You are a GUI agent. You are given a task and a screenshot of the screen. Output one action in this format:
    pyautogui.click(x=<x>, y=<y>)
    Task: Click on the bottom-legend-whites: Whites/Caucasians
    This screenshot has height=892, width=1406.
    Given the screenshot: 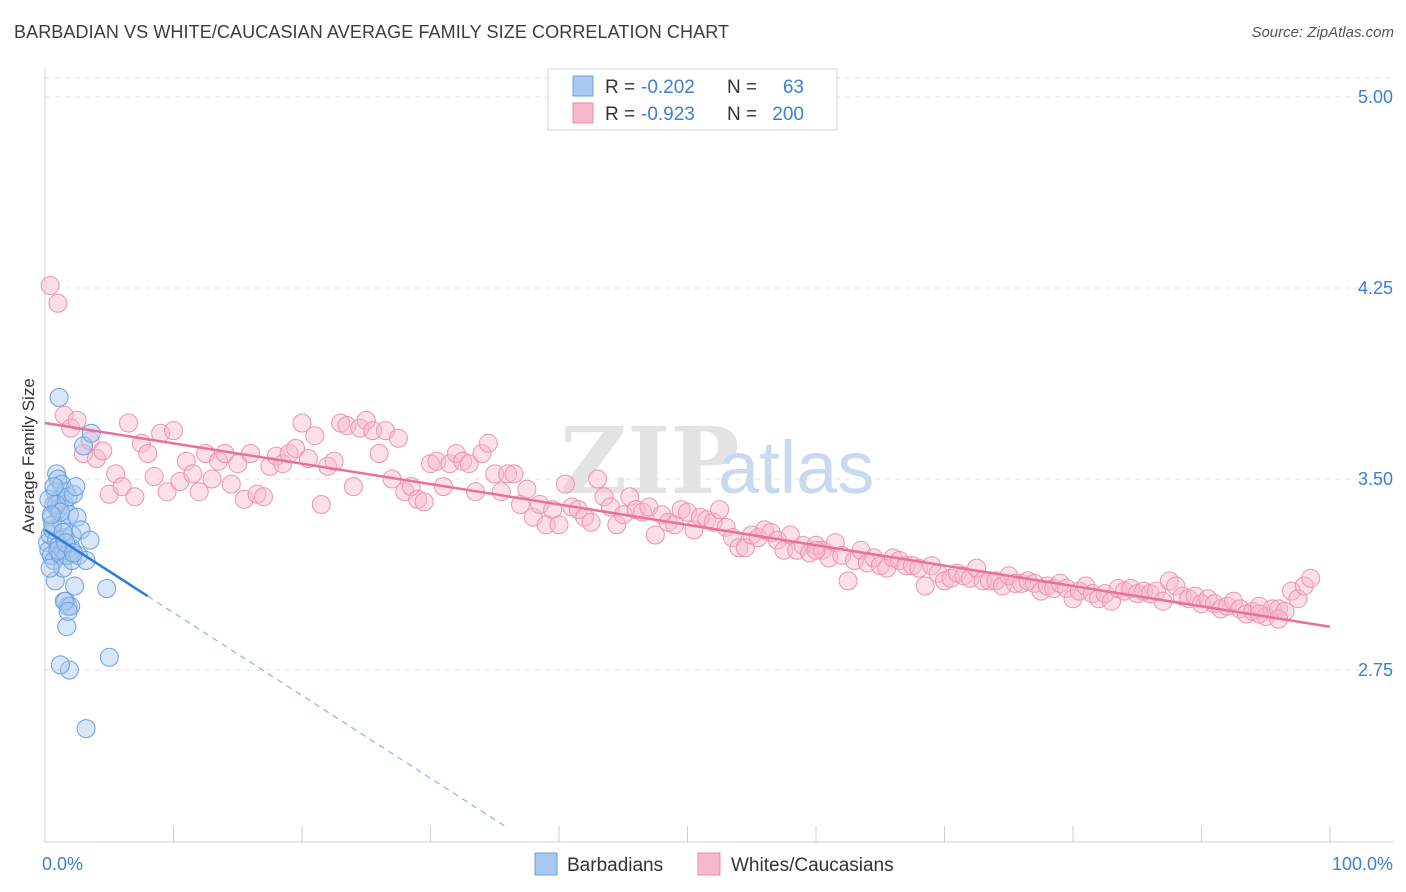 What is the action you would take?
    pyautogui.click(x=812, y=865)
    